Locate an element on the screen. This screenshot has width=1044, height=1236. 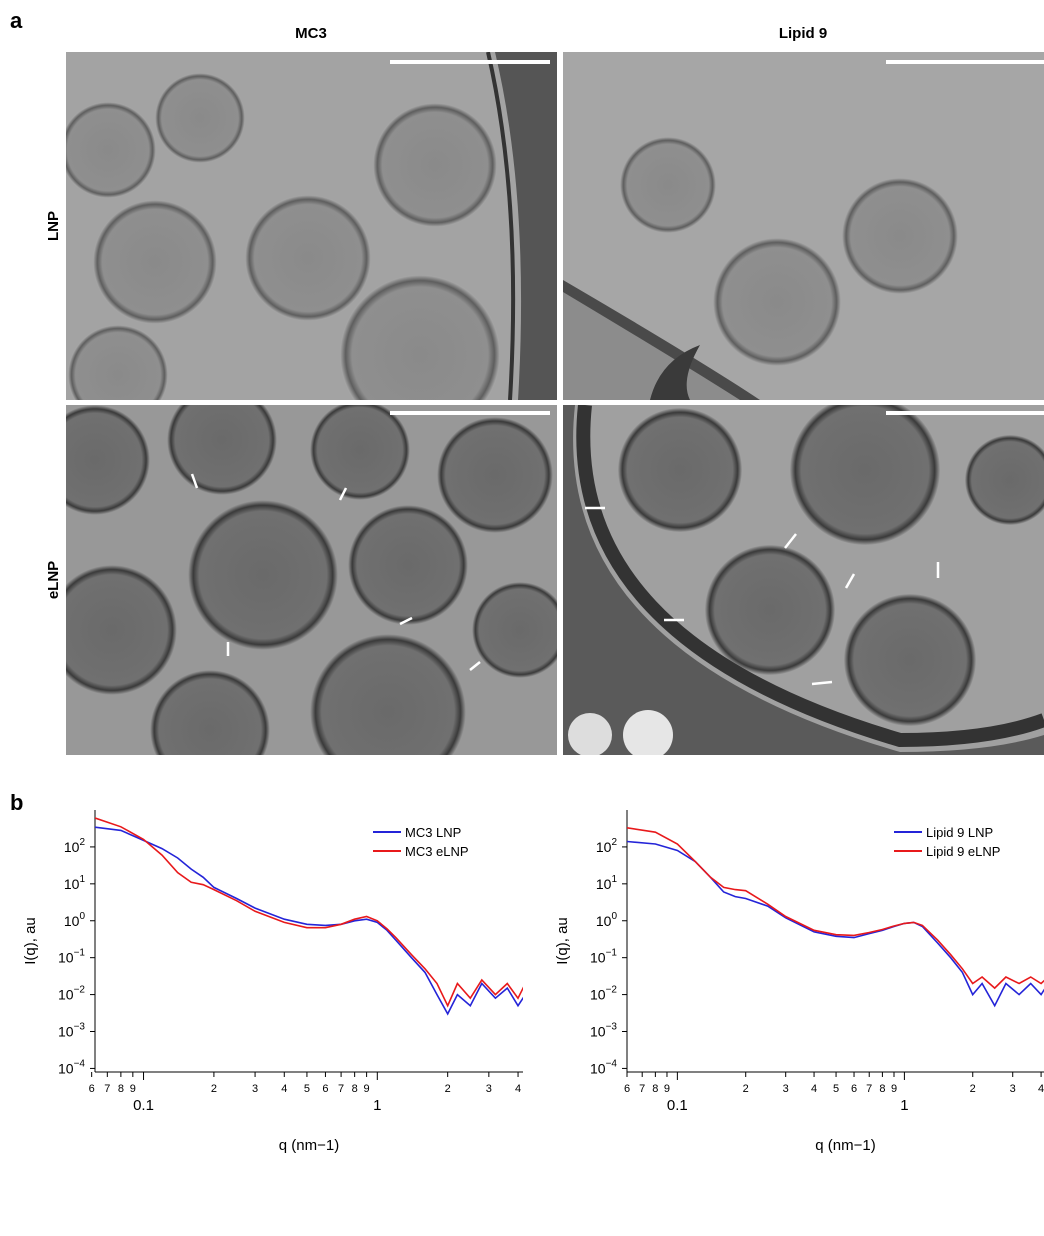
legend-label: MC3 LNP is located at coordinates (433, 832).